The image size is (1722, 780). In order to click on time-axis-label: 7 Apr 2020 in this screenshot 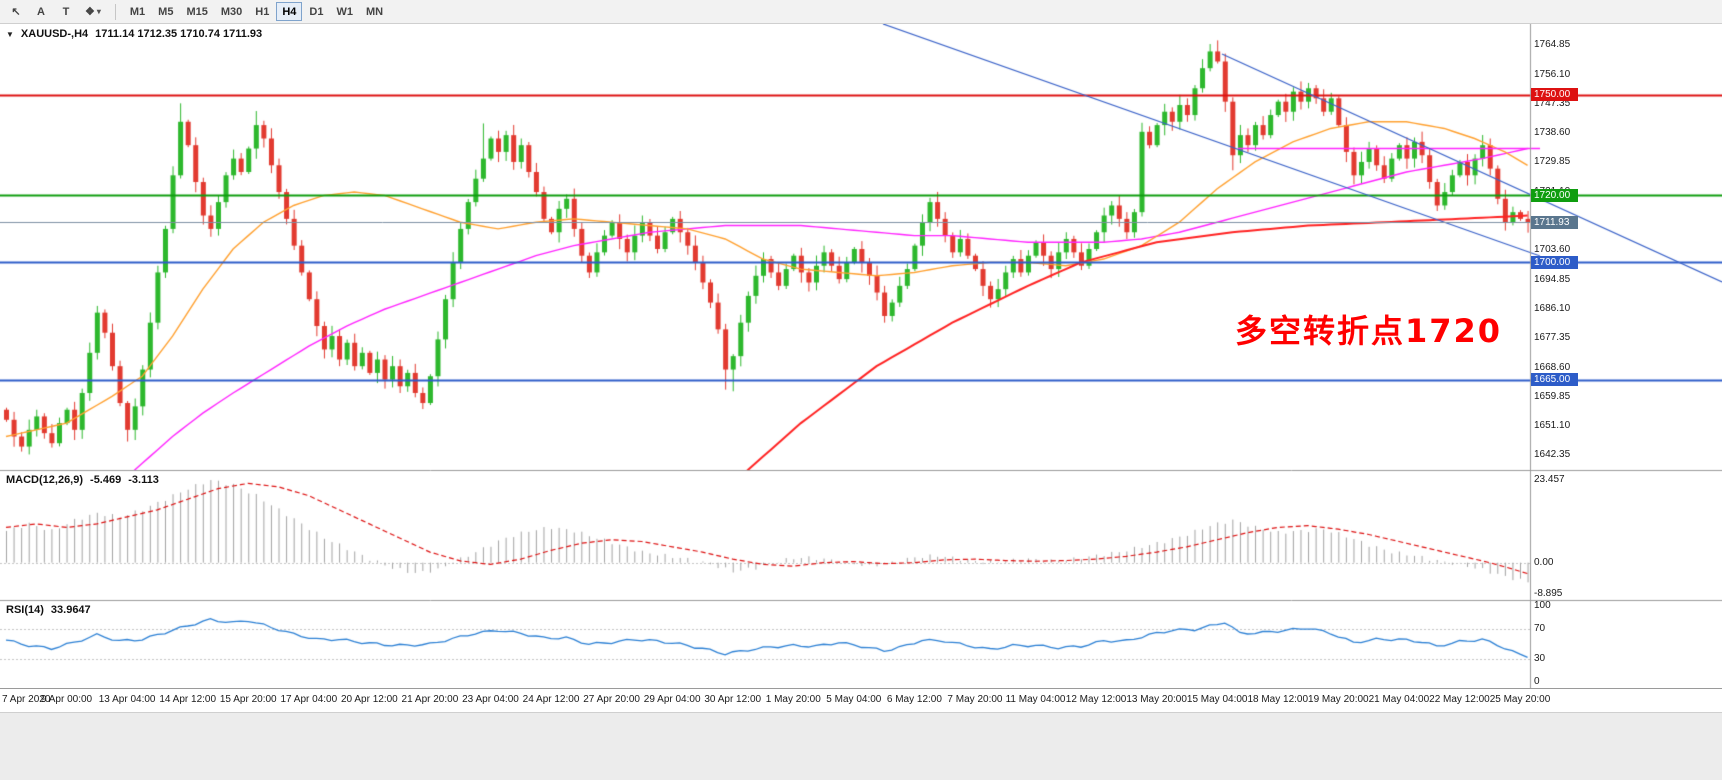, I will do `click(26, 699)`.